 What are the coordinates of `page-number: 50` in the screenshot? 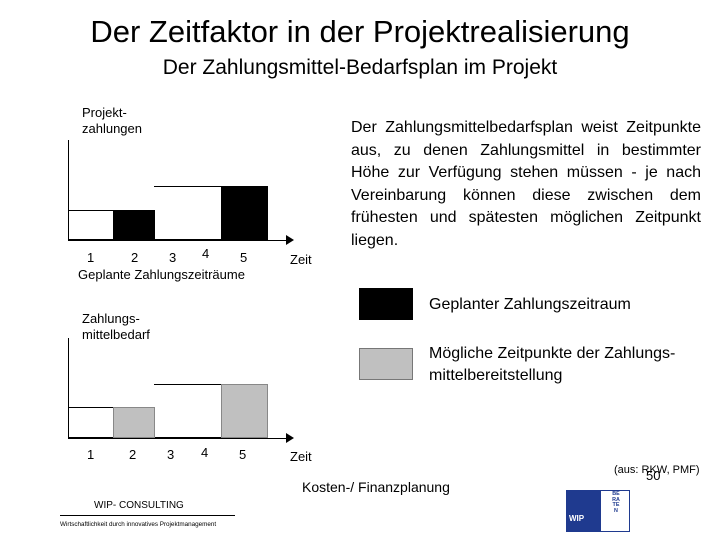 It's located at (653, 475).